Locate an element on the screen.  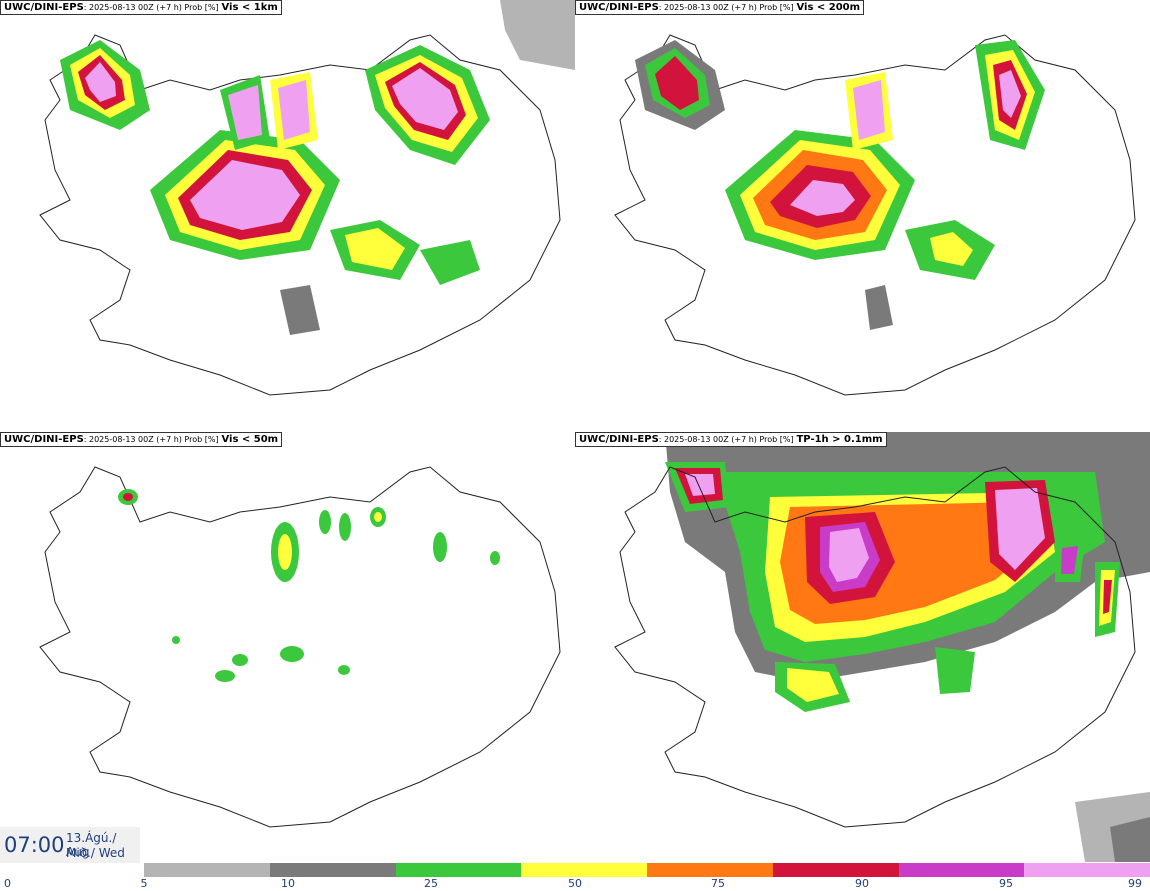
probability-colorbar is located at coordinates (647, 870).